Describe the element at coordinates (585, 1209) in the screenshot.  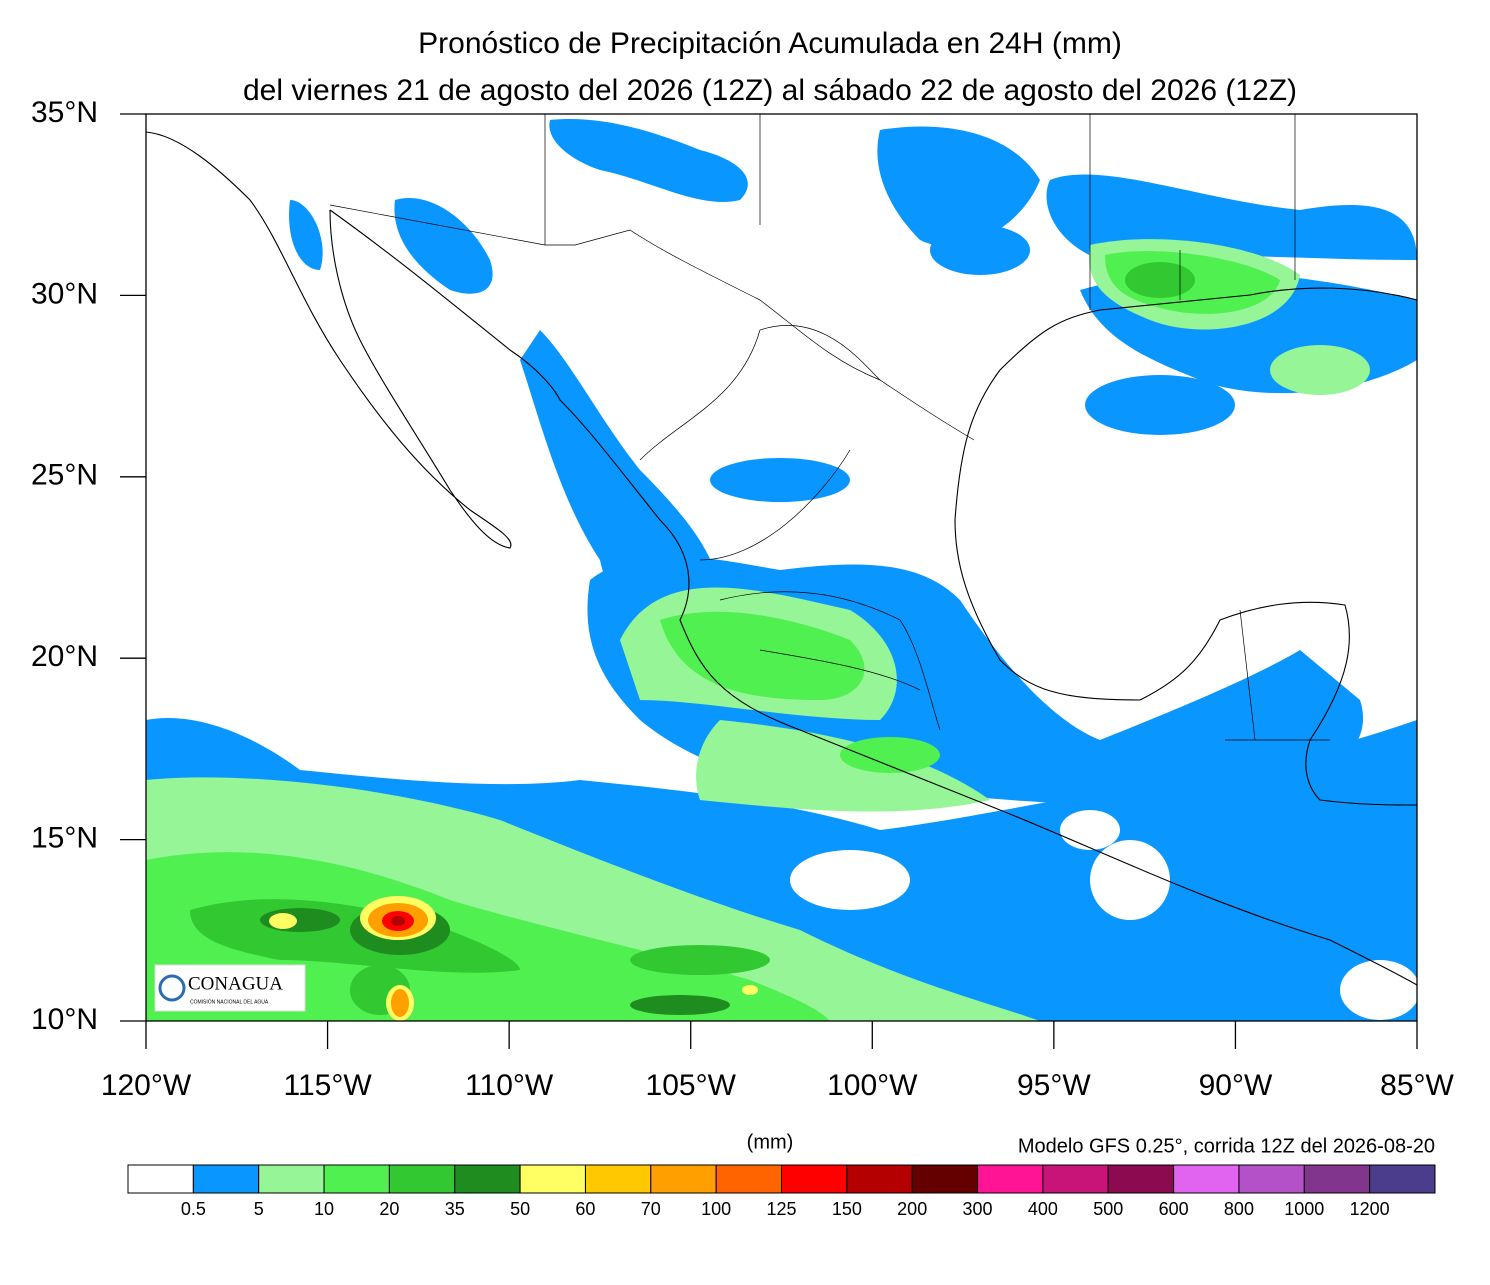
I see `colorbar-label: 60` at that location.